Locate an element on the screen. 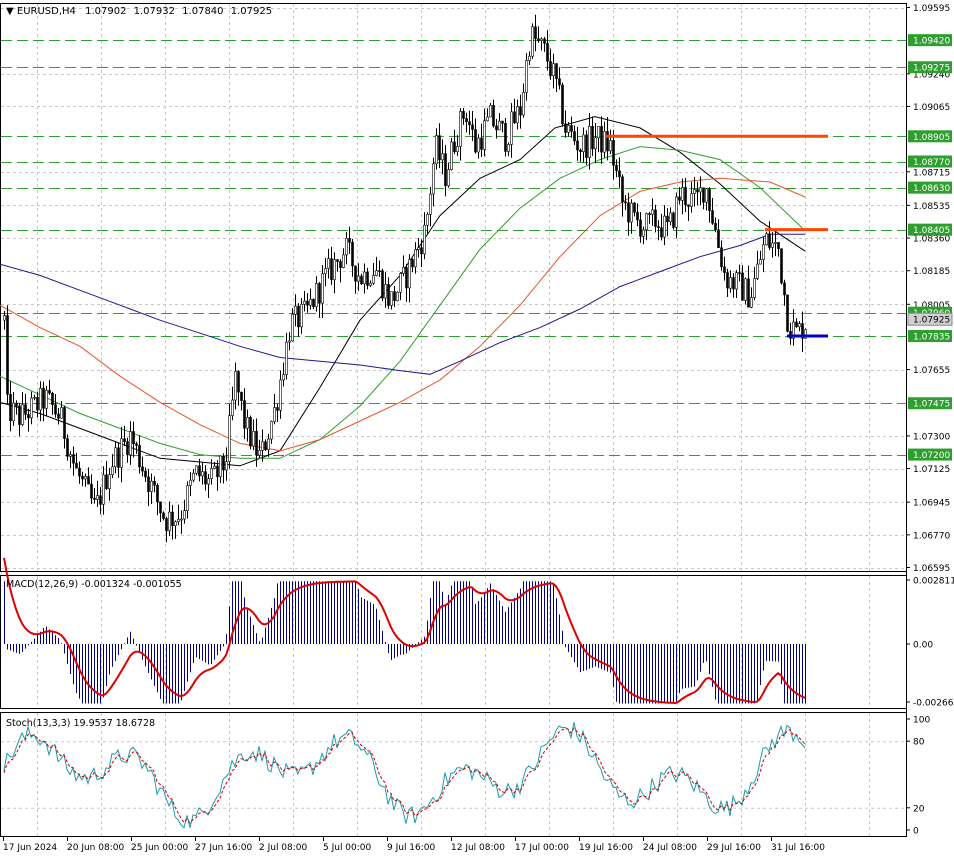 The height and width of the screenshot is (861, 954). level-price-label: 1.08905 is located at coordinates (931, 138).